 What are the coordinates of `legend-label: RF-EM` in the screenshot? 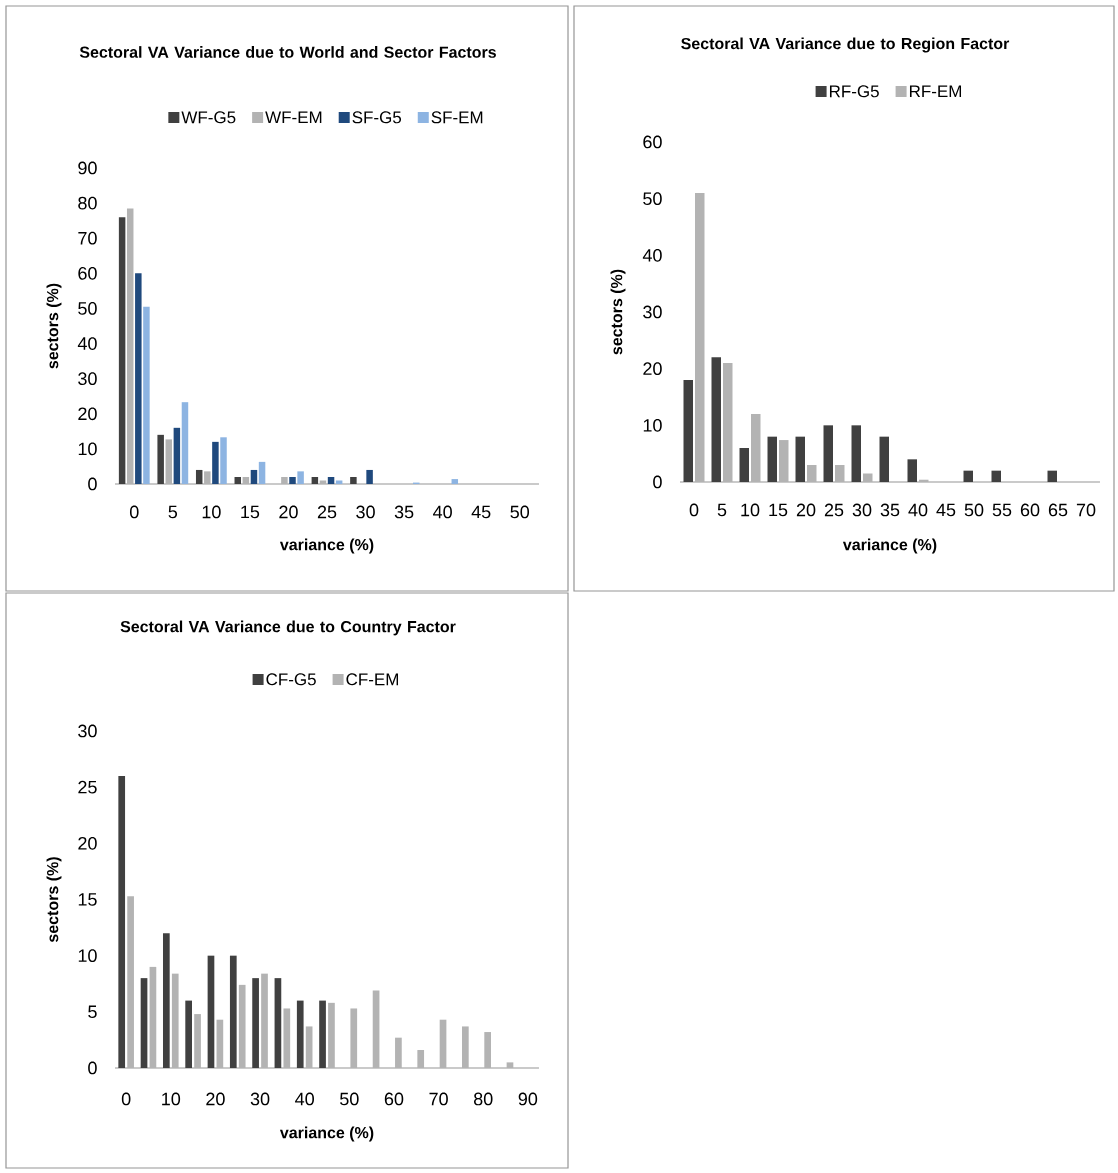 It's located at (935, 91).